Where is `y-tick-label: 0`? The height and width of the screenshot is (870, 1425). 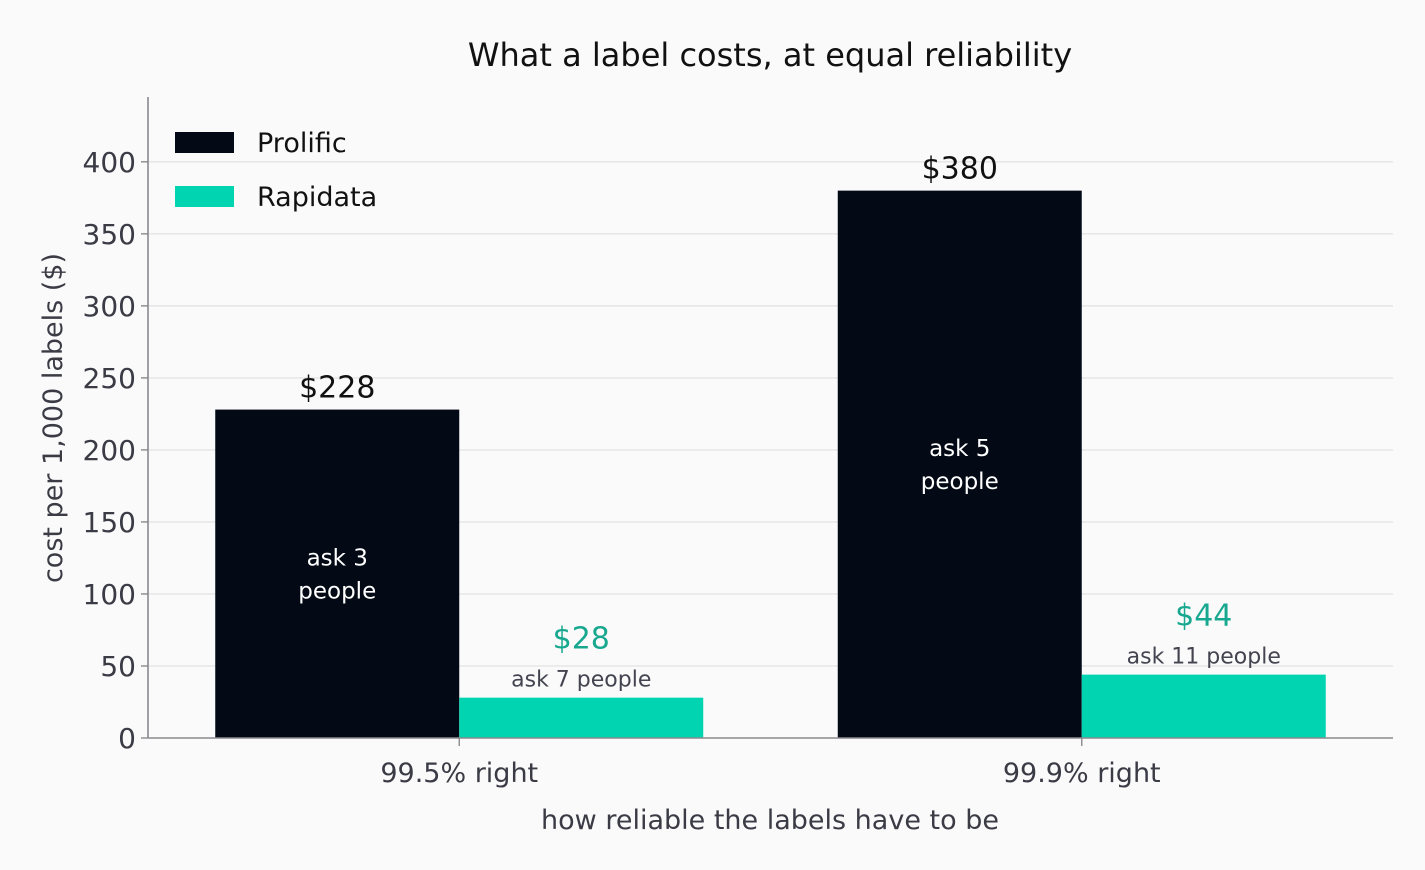
y-tick-label: 0 is located at coordinates (127, 738).